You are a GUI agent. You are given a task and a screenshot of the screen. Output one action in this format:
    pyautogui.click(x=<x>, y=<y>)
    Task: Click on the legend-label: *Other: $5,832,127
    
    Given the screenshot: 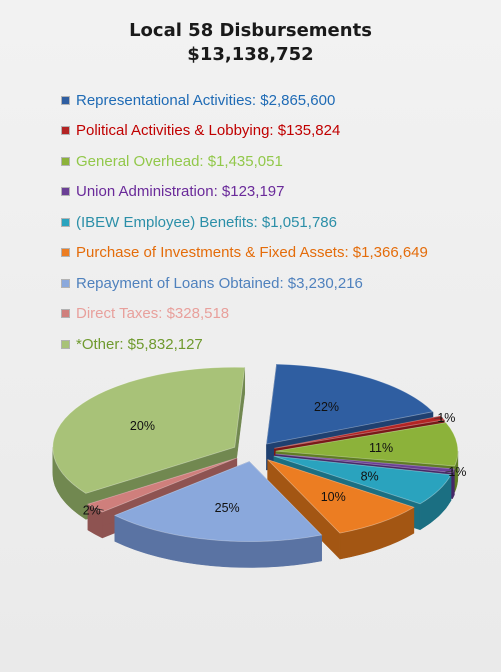 What is the action you would take?
    pyautogui.click(x=139, y=344)
    